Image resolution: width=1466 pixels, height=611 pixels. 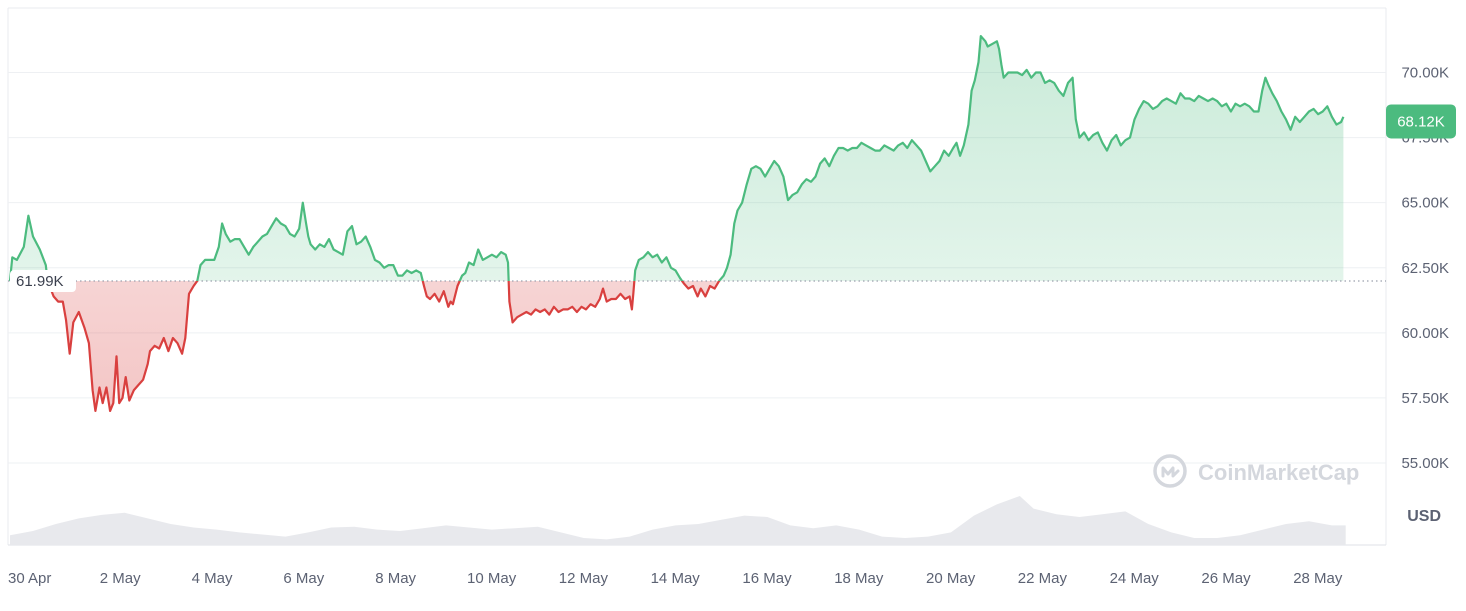 I want to click on x-tick-label: 28 May, so click(x=1318, y=578).